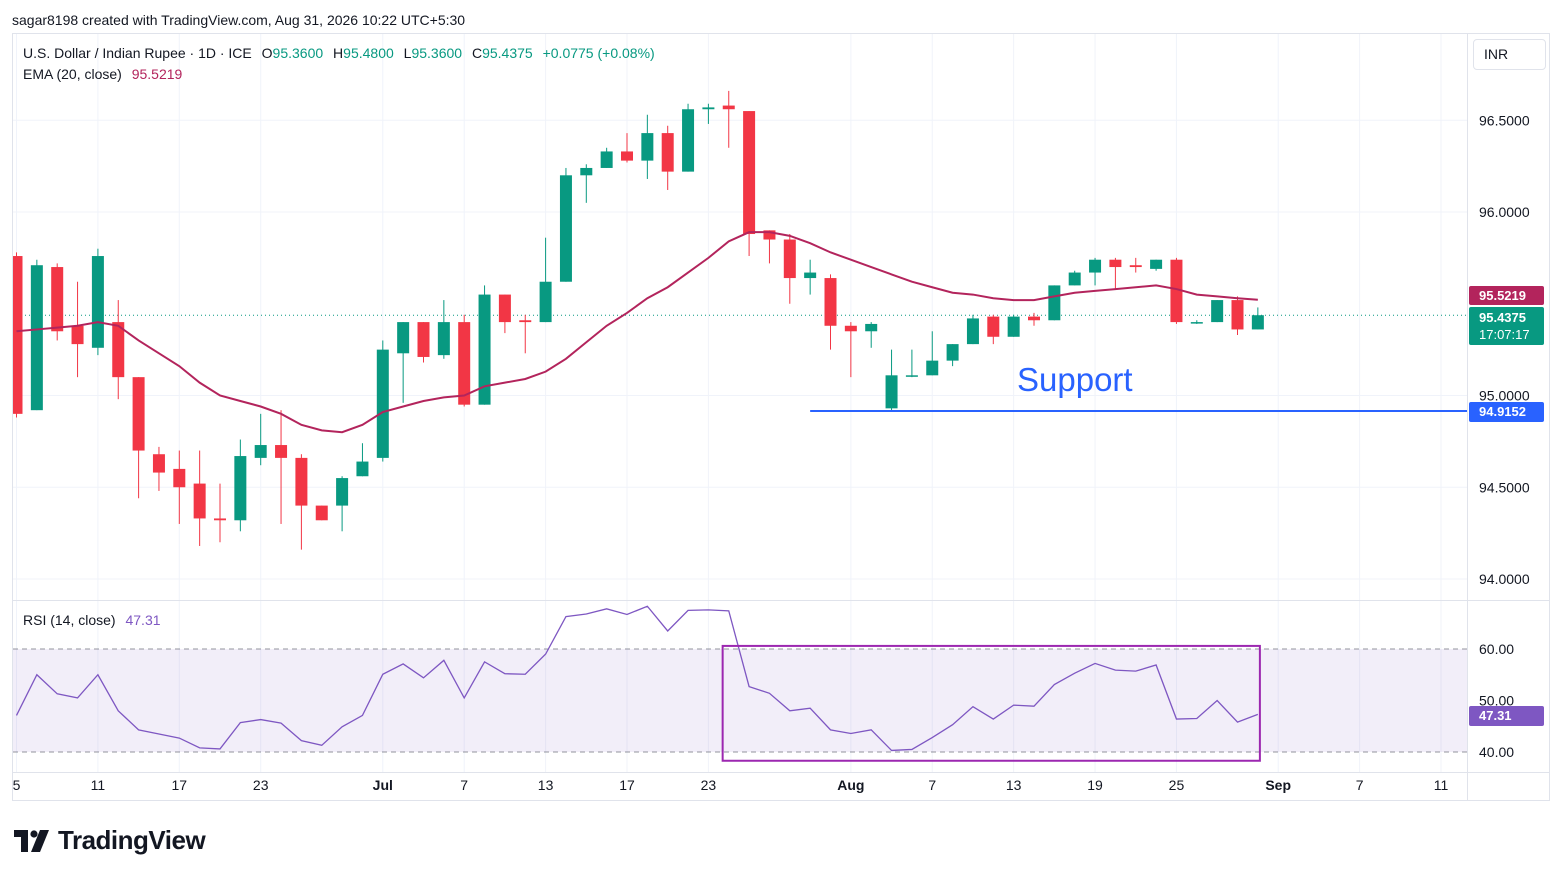 The image size is (1563, 877). What do you see at coordinates (1504, 487) in the screenshot?
I see `price-tick-label: 94.5000` at bounding box center [1504, 487].